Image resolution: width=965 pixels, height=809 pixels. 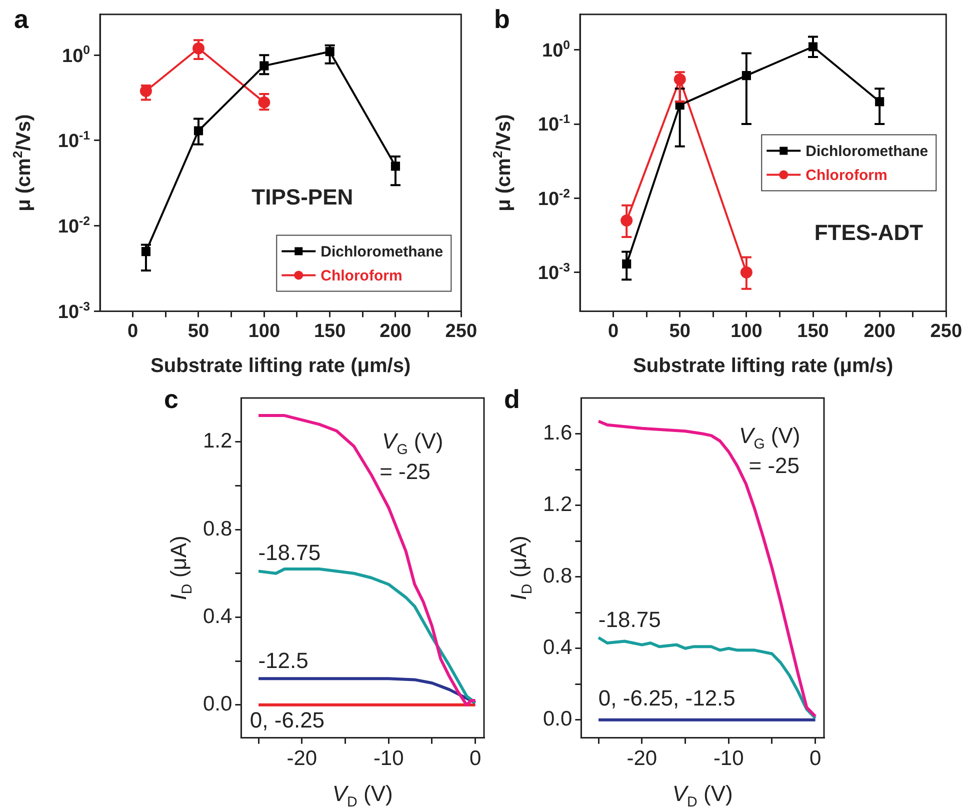 What do you see at coordinates (171, 399) in the screenshot?
I see `chart-title: c` at bounding box center [171, 399].